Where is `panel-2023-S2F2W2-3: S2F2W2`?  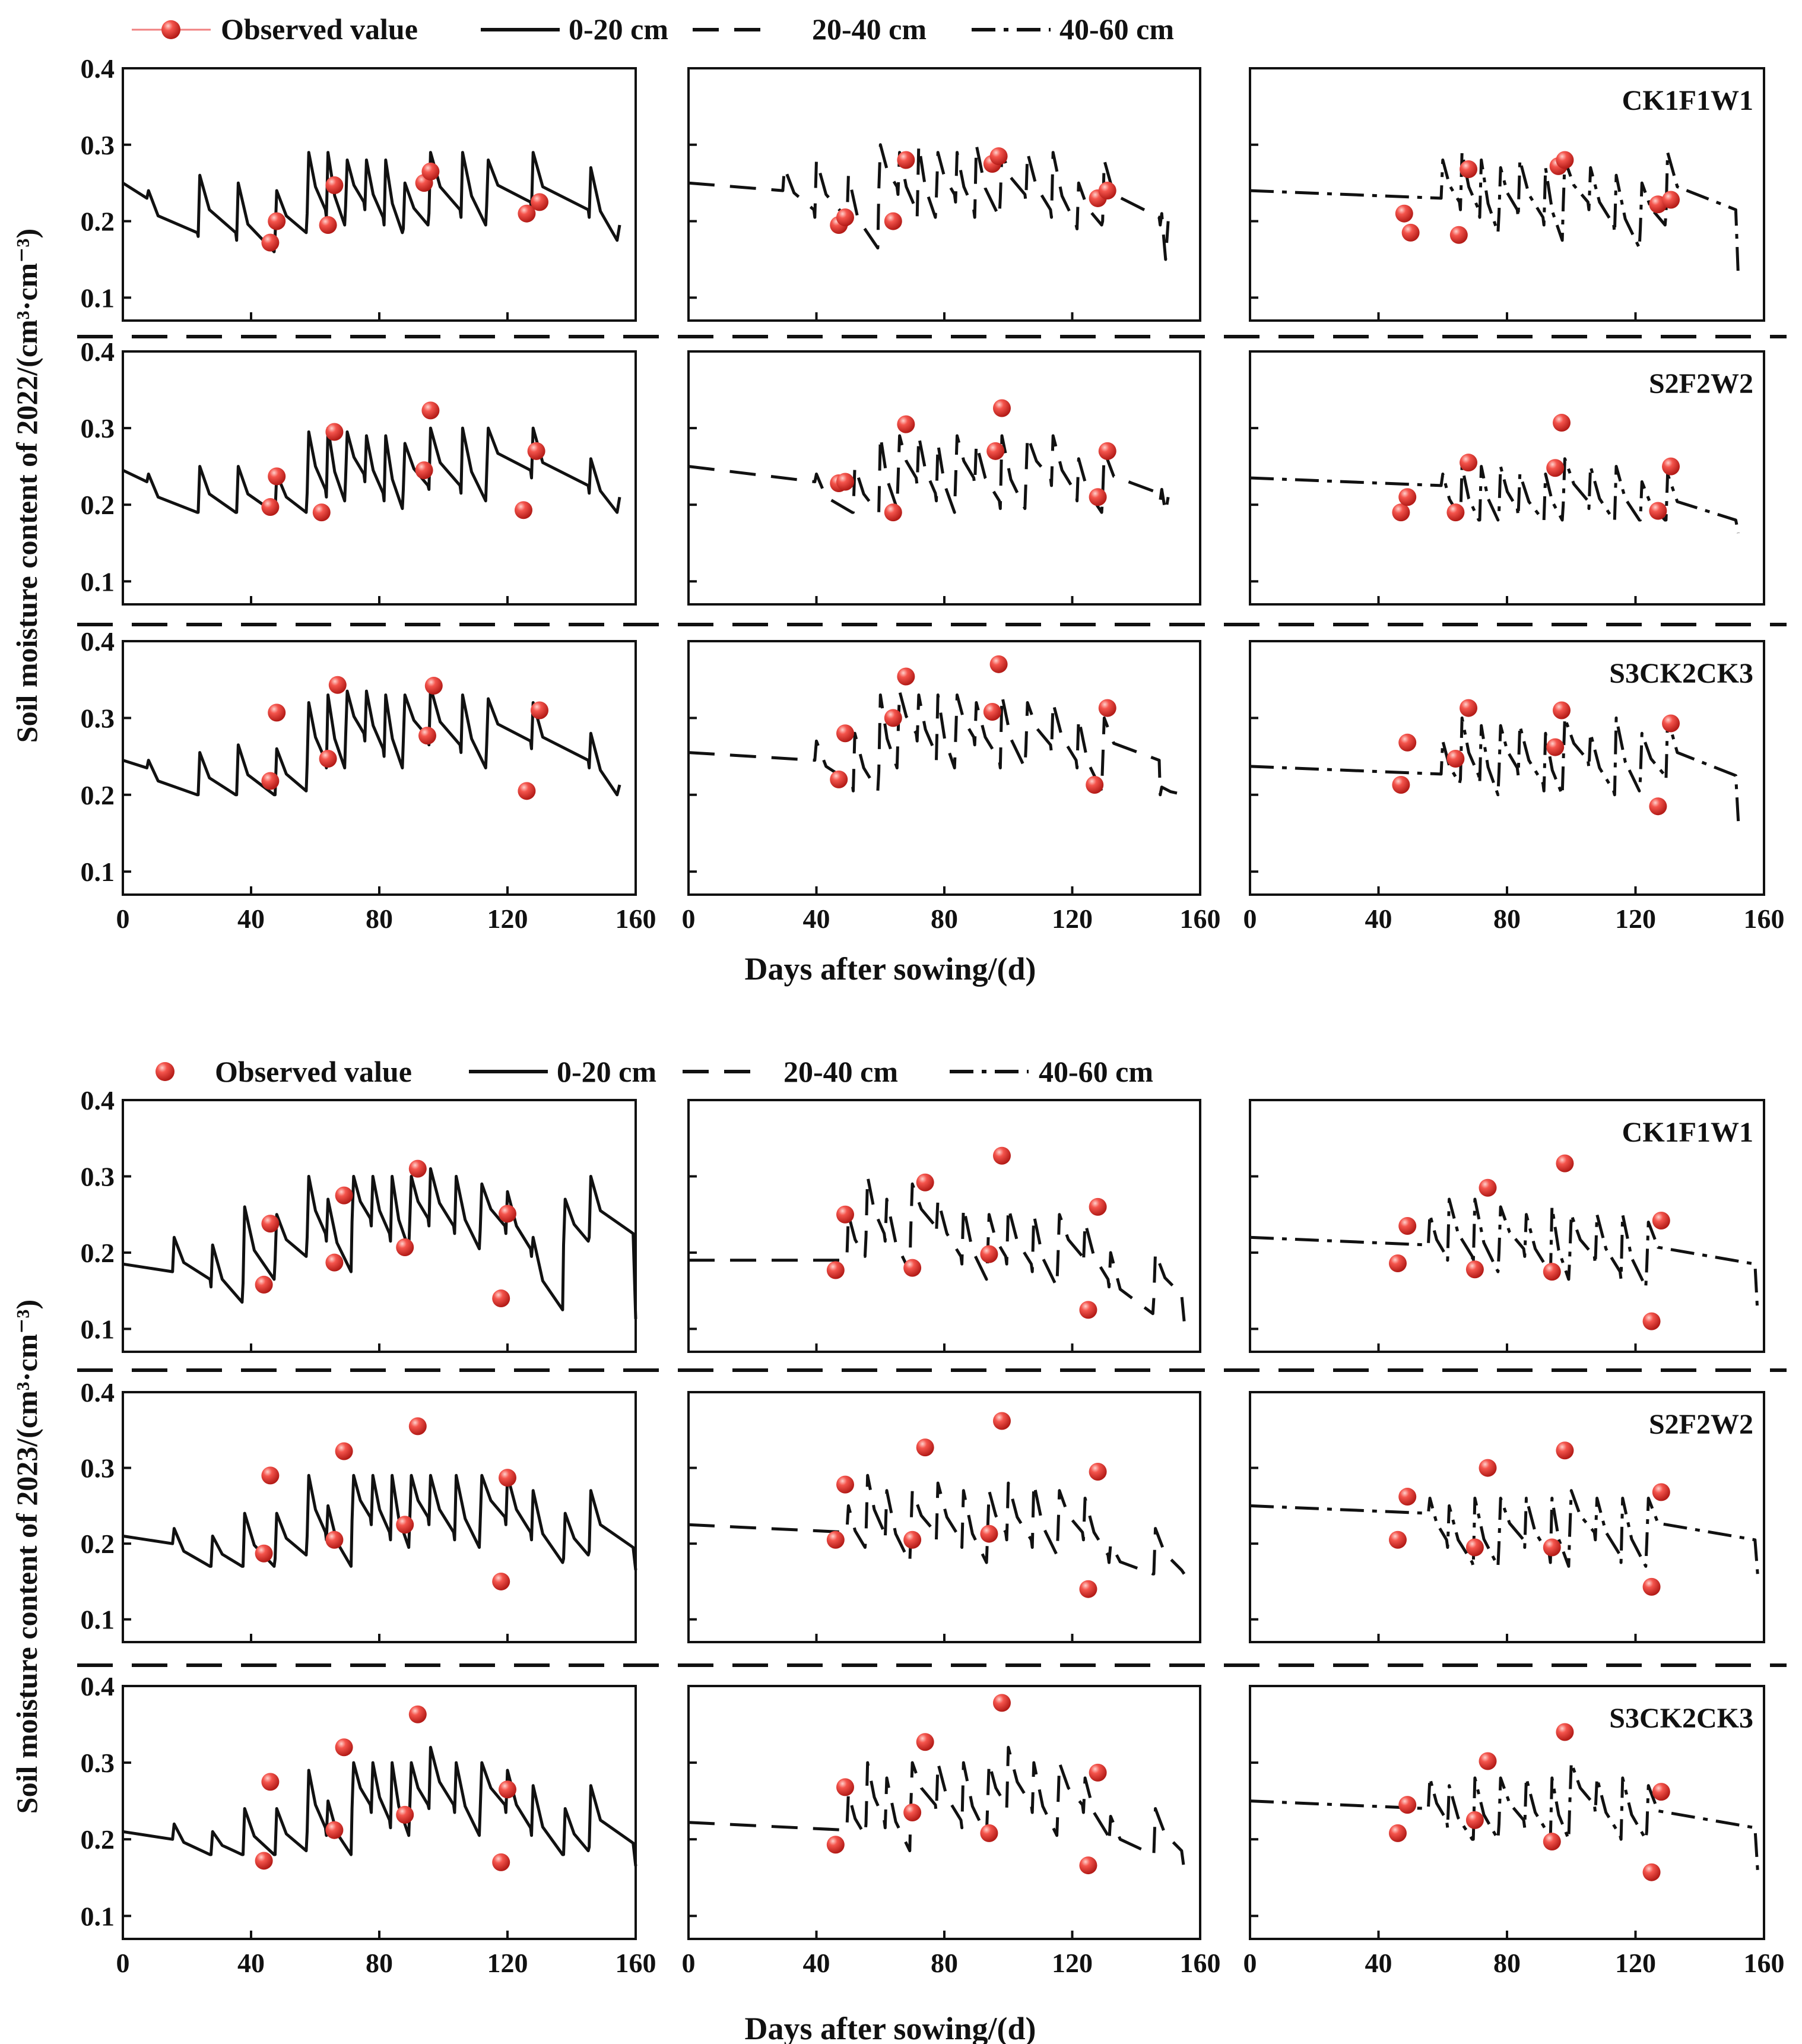 panel-2023-S2F2W2-3: S2F2W2 is located at coordinates (1507, 1517).